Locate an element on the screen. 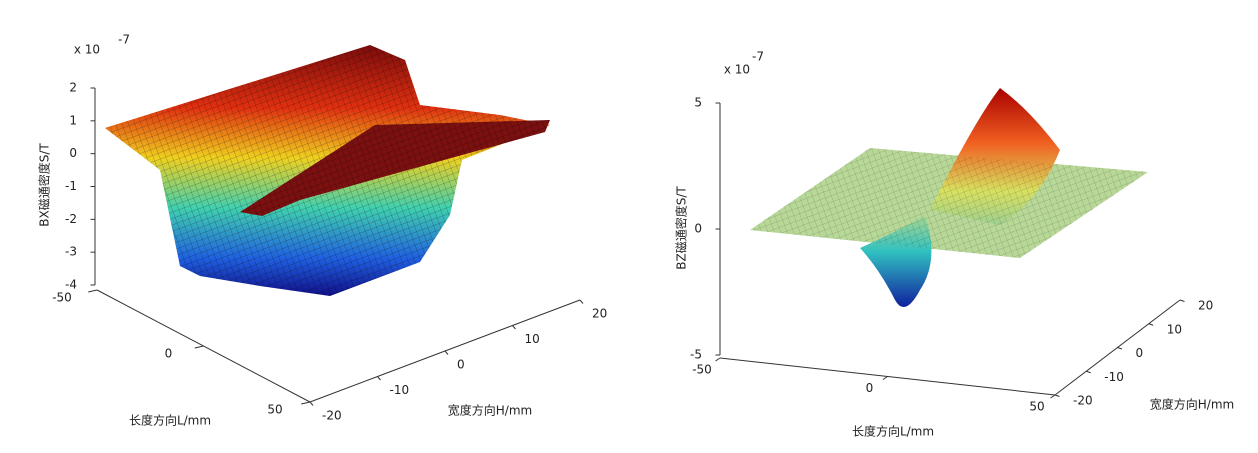  z-tick-label: 1 is located at coordinates (73, 120).